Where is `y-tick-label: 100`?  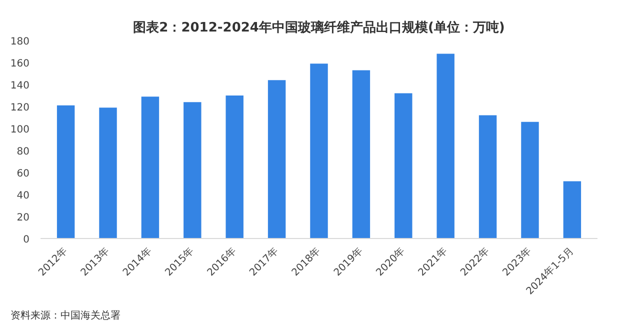
y-tick-label: 100 is located at coordinates (20, 130).